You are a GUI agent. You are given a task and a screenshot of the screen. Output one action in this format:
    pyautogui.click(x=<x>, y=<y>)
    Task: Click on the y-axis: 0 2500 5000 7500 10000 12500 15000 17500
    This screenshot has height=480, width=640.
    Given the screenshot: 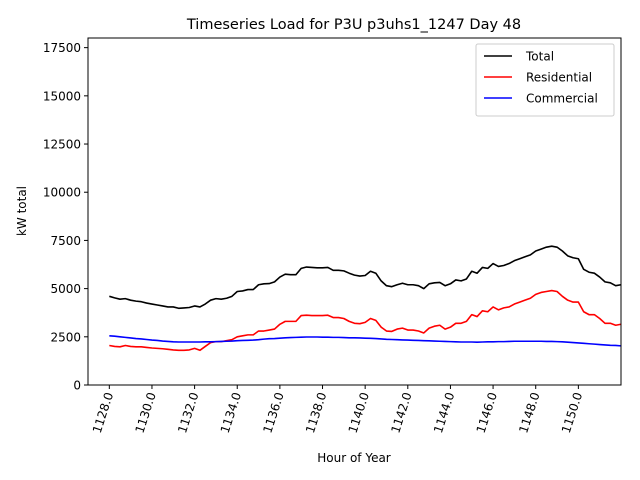 What is the action you would take?
    pyautogui.click(x=65, y=217)
    